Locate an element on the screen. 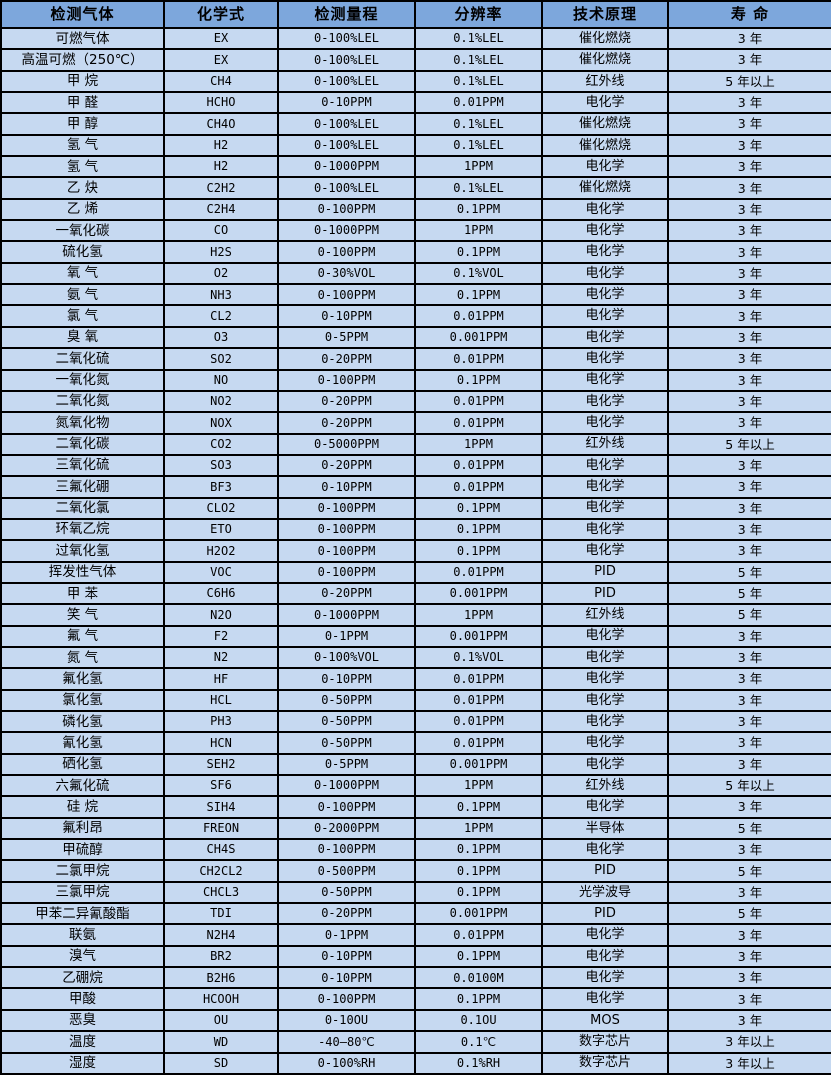 The image size is (831, 1075). table-row: 氰化氢 HCN 0-50PPM 0.01PPM 电化学 3 年 is located at coordinates (415, 743).